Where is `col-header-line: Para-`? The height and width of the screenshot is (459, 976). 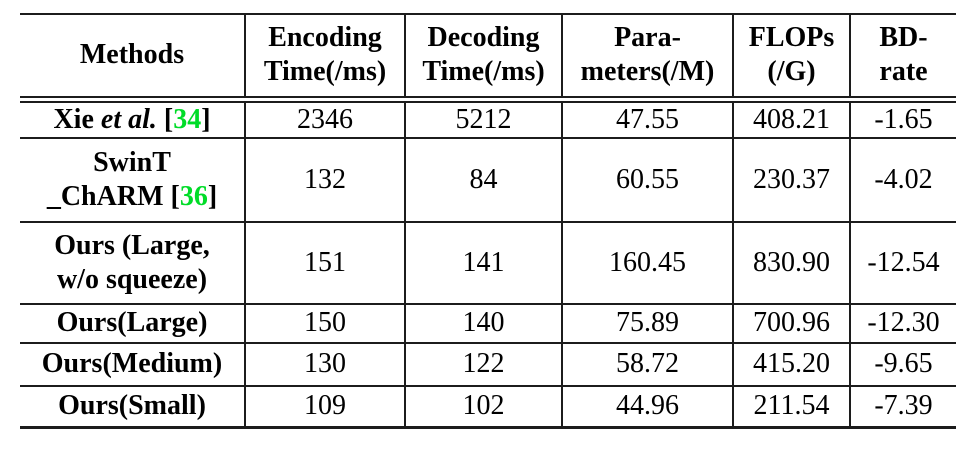
col-header-line: Para- is located at coordinates (647, 37).